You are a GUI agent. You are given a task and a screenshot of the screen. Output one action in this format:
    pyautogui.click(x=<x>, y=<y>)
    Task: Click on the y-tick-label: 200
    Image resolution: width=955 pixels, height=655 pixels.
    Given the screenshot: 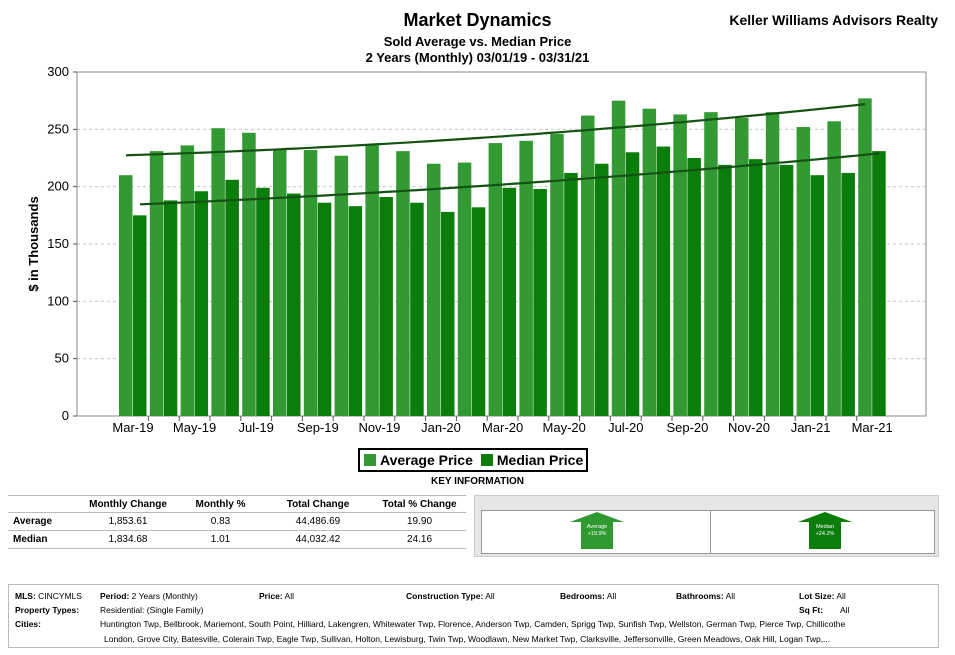 What is the action you would take?
    pyautogui.click(x=58, y=186)
    